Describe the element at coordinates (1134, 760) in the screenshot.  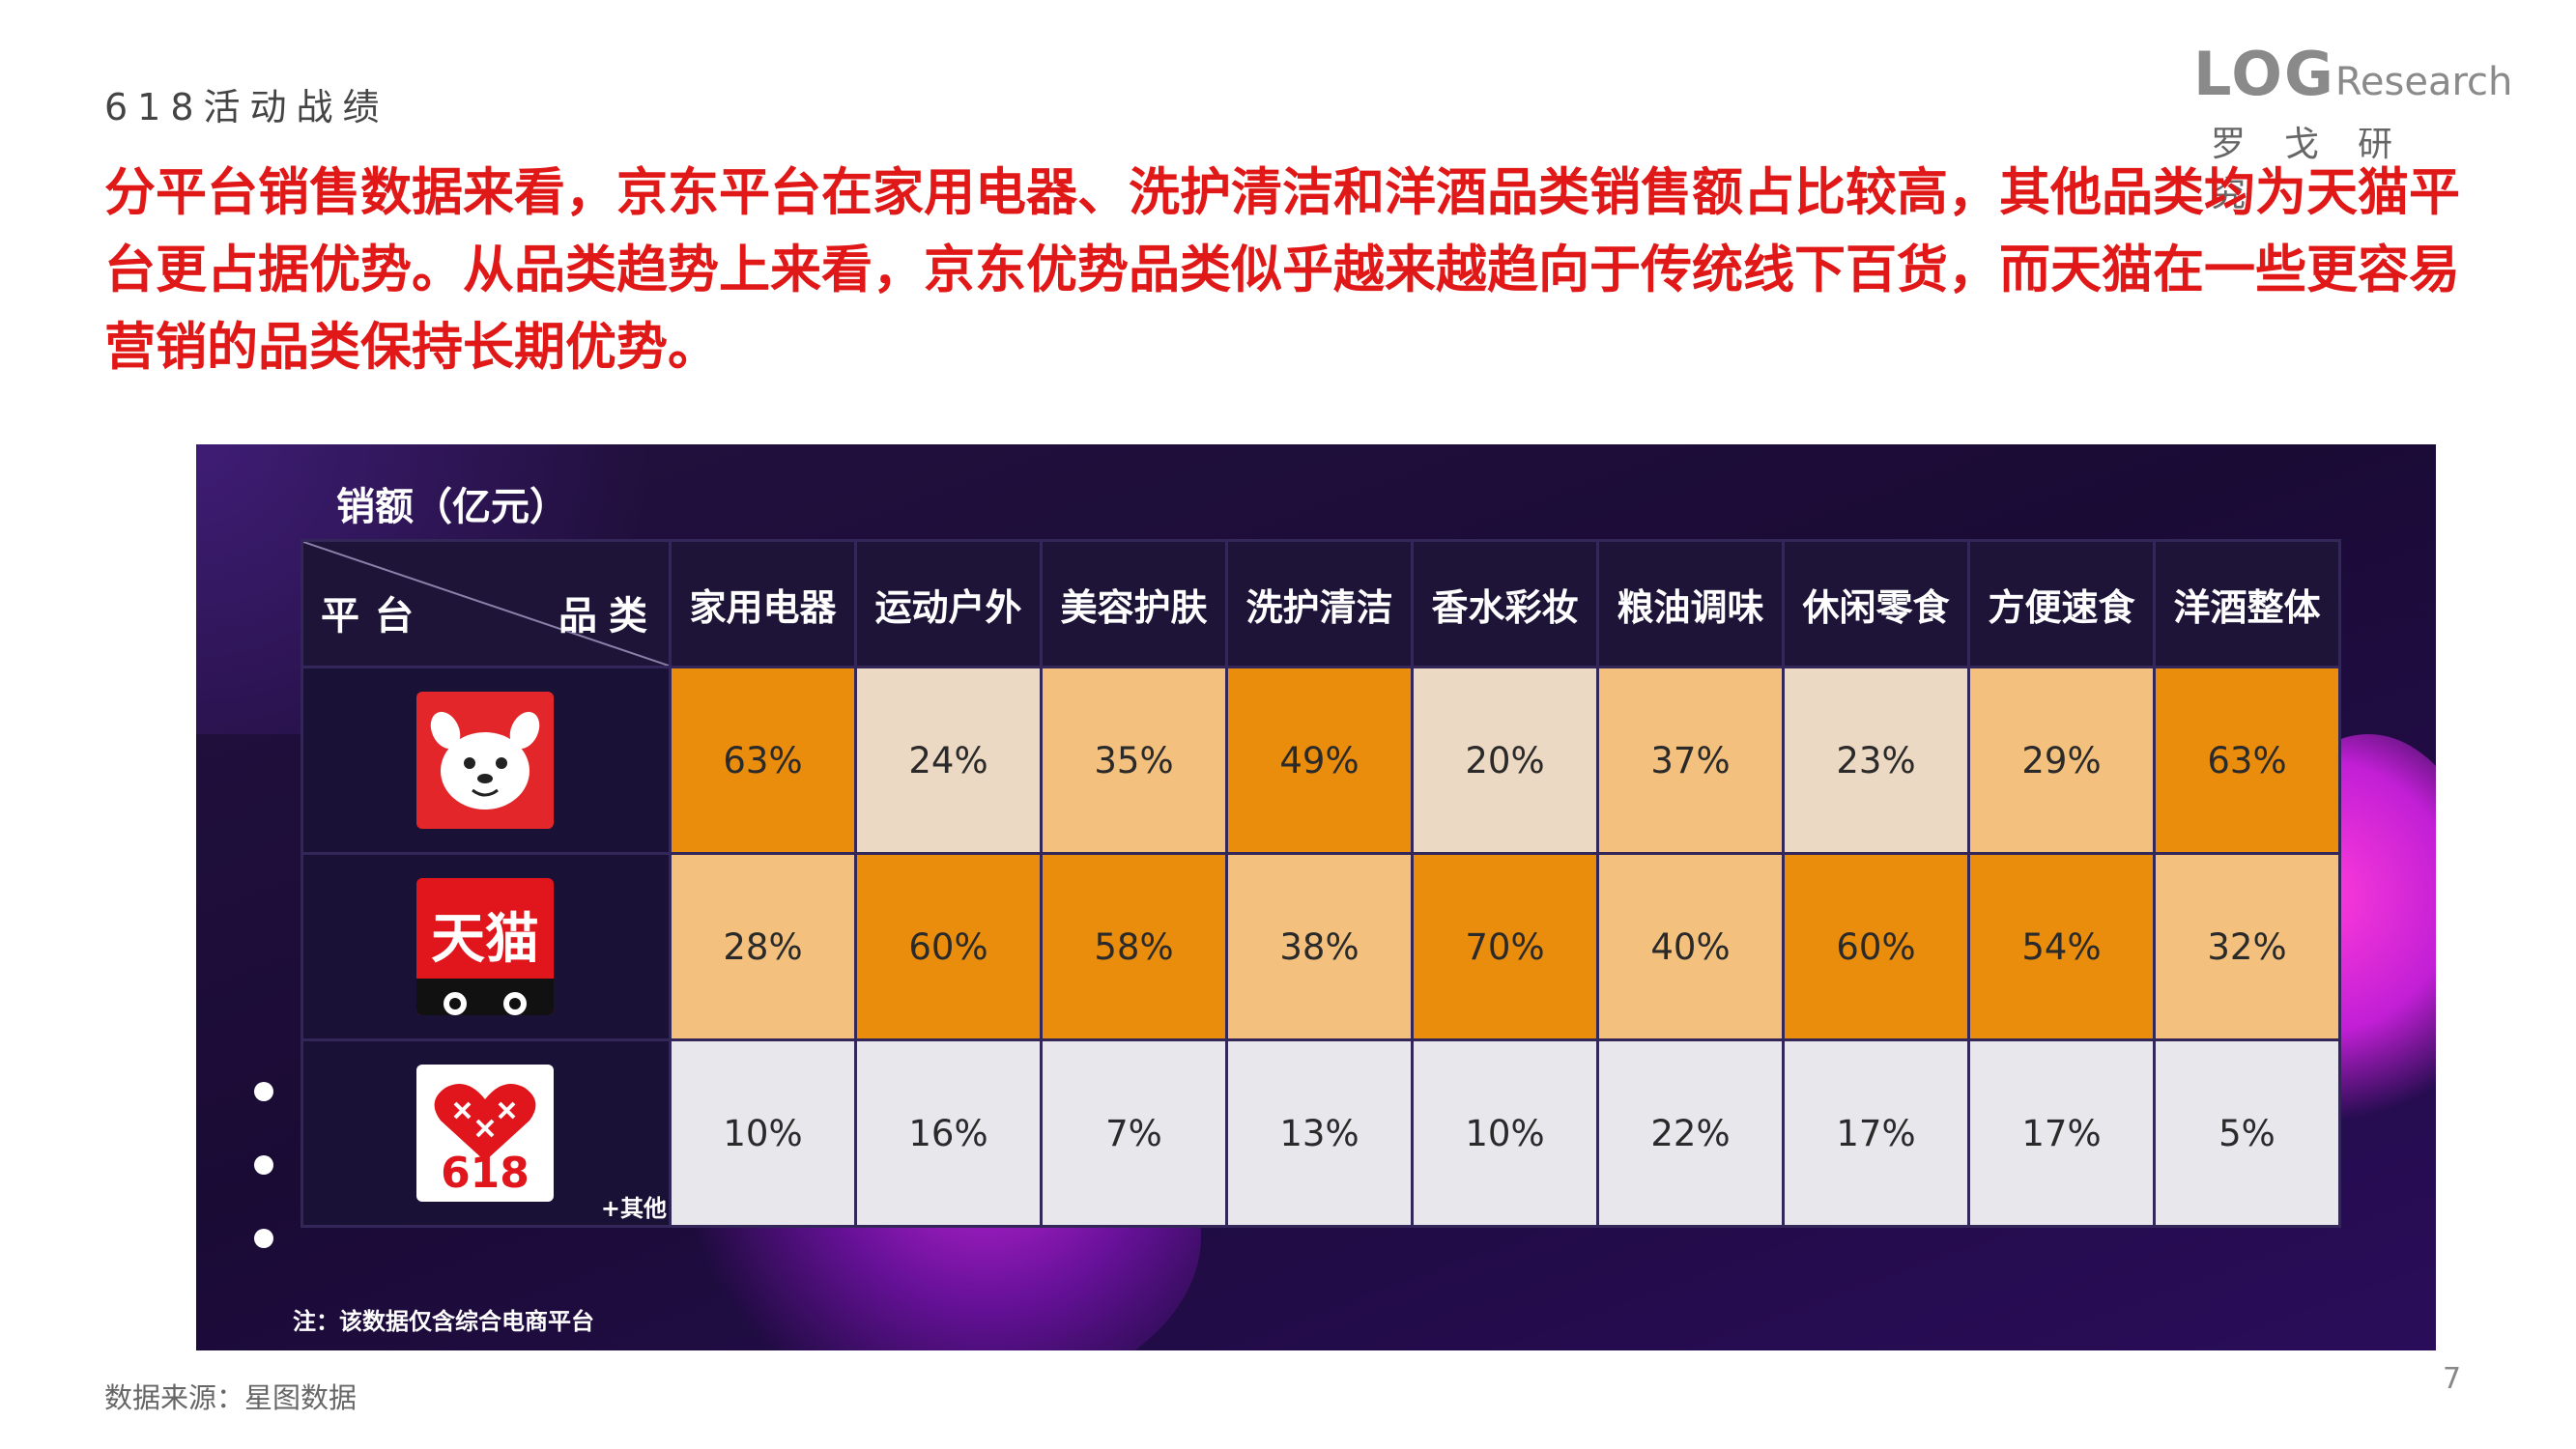
I see `table-cell: 35%` at that location.